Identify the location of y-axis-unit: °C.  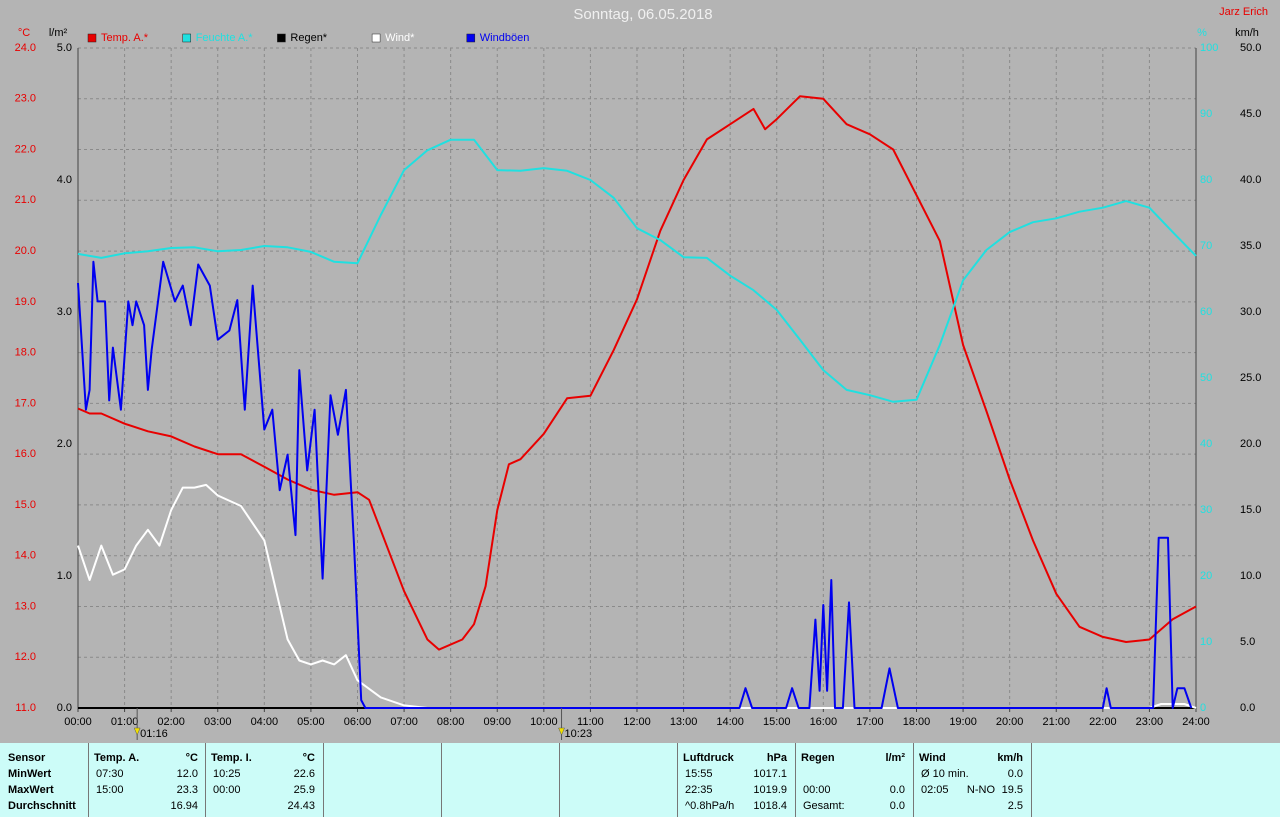
(24, 33).